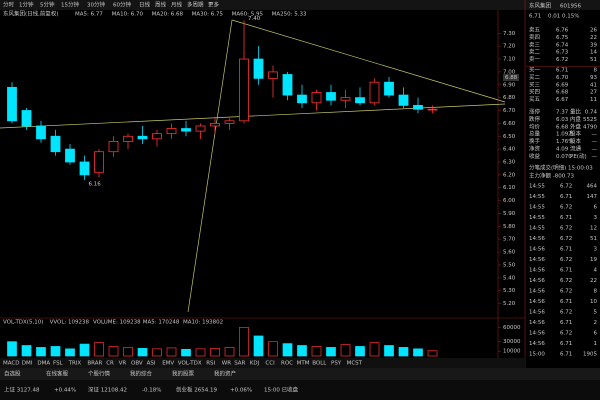 This screenshot has width=600, height=400. Describe the element at coordinates (183, 374) in the screenshot. I see `bottom-tab: 我的股票` at that location.